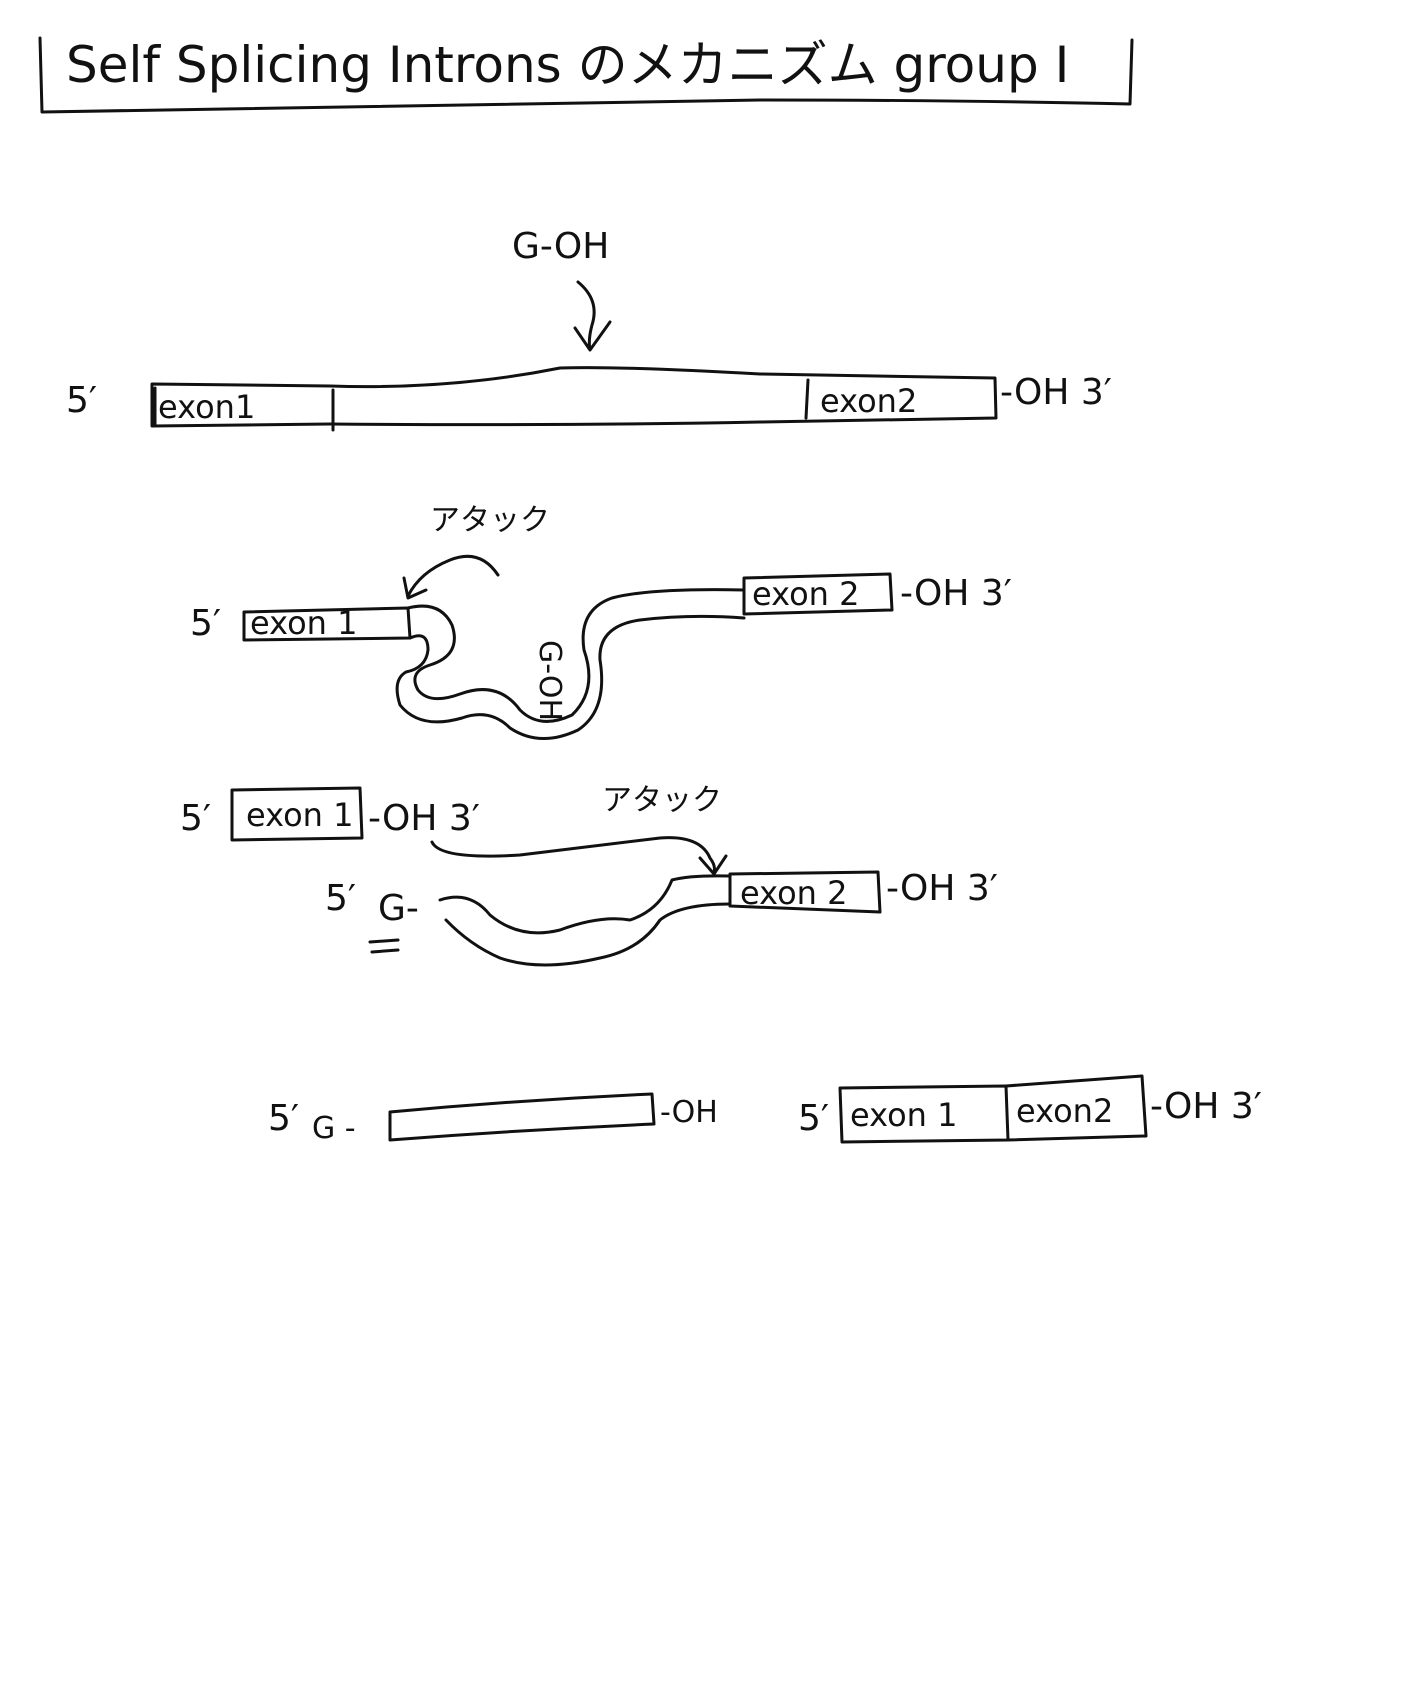 The width and height of the screenshot is (1404, 1699). What do you see at coordinates (567, 65) in the screenshot?
I see `page-title: Self Splicing Introns のメカニズム group I` at bounding box center [567, 65].